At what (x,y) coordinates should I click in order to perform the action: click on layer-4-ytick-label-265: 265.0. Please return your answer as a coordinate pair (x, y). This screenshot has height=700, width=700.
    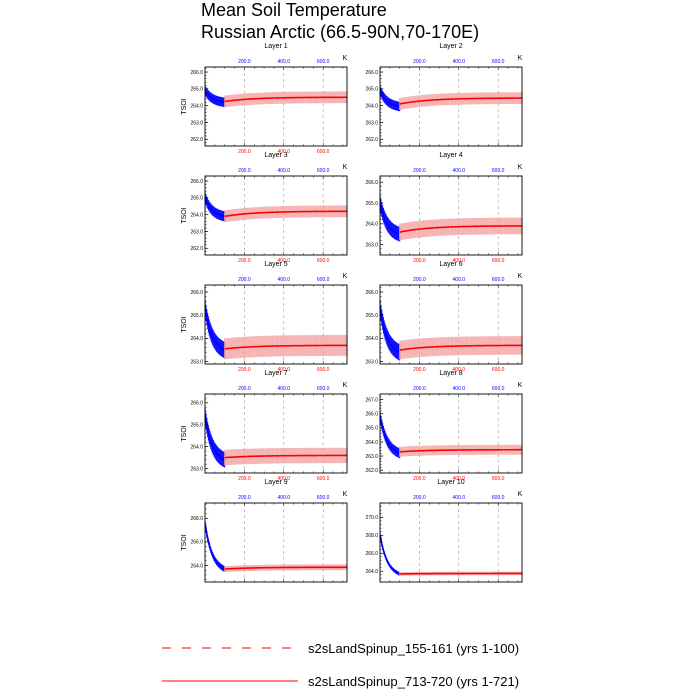
    Looking at the image, I should click on (371, 204).